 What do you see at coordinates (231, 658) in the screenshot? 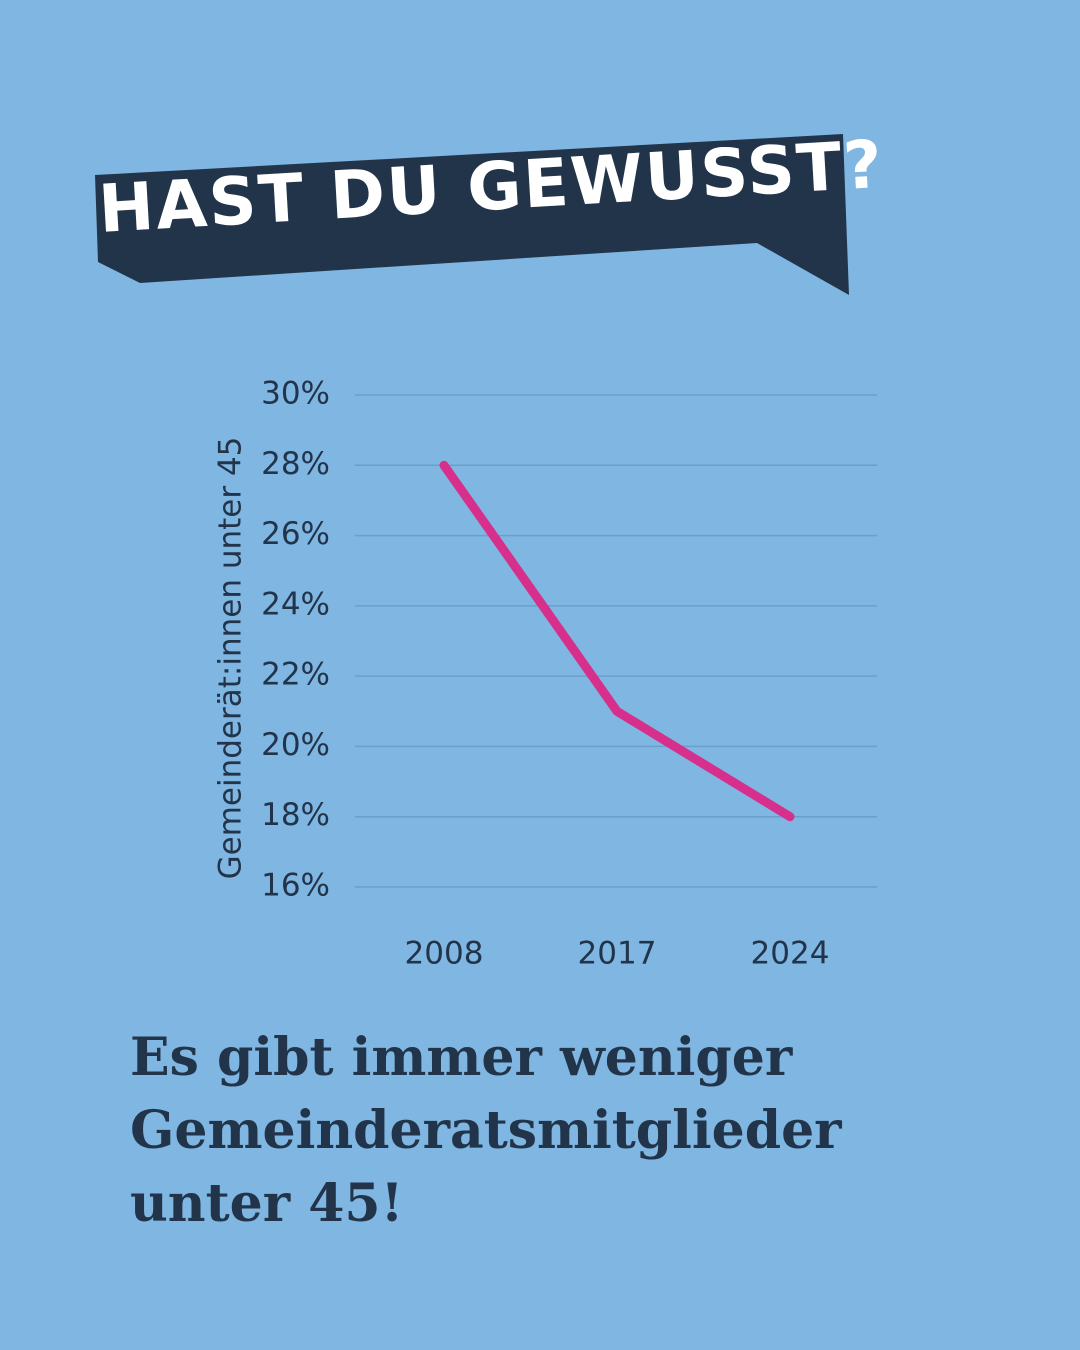
I see `y-axis-label: Gemeinderät:innen unter 45` at bounding box center [231, 658].